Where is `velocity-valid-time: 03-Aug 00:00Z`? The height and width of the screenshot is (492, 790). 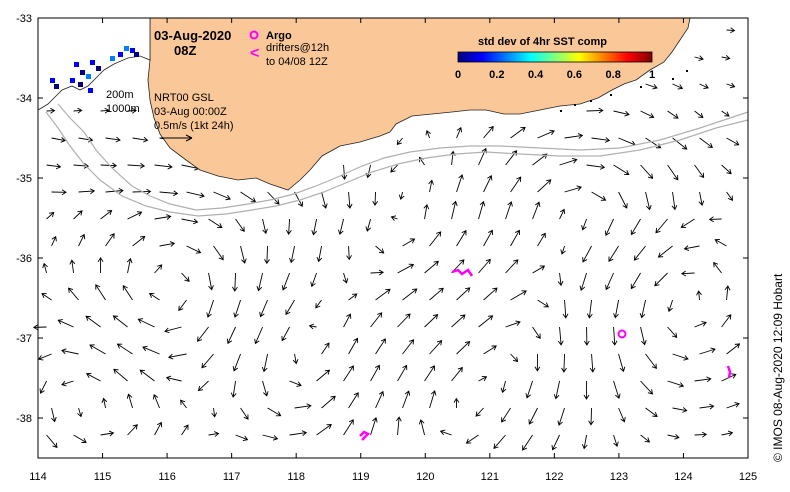
velocity-valid-time: 03-Aug 00:00Z is located at coordinates (190, 112).